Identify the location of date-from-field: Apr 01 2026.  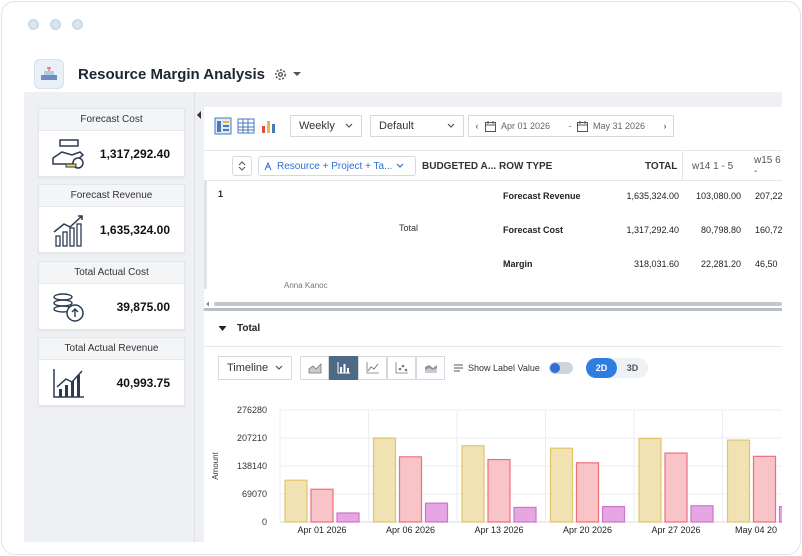
(524, 126).